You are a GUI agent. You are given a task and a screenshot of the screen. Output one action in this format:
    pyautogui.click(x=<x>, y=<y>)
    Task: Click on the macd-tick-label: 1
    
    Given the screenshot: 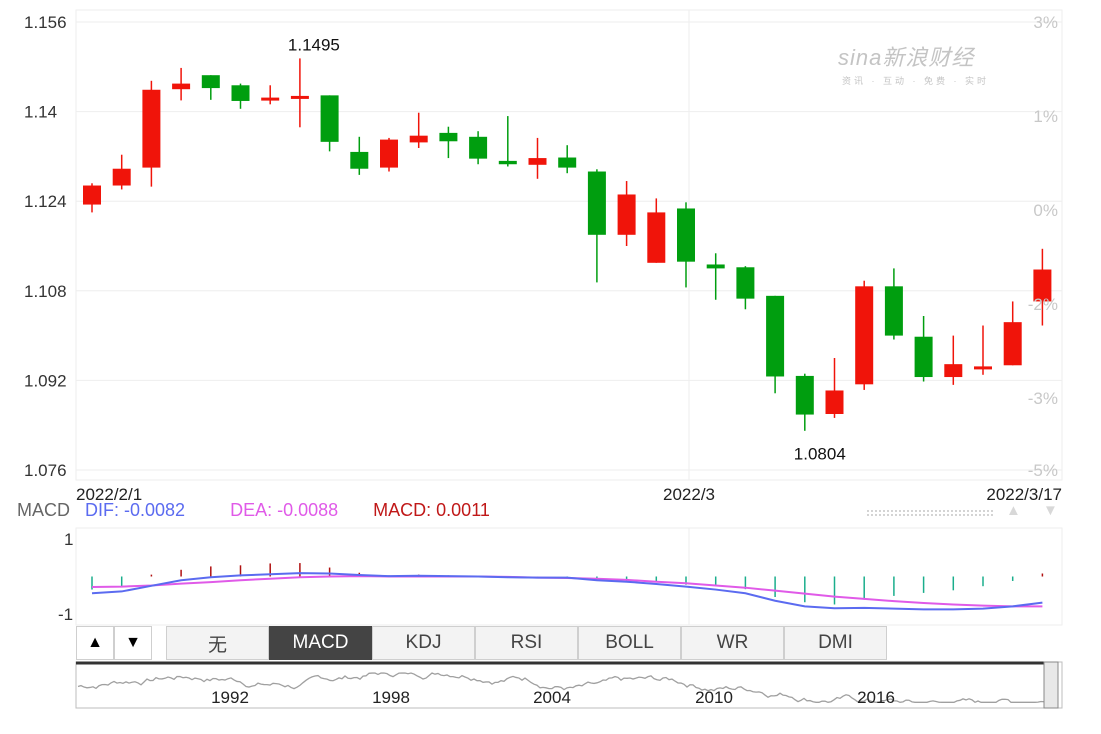 What is the action you would take?
    pyautogui.click(x=68, y=539)
    